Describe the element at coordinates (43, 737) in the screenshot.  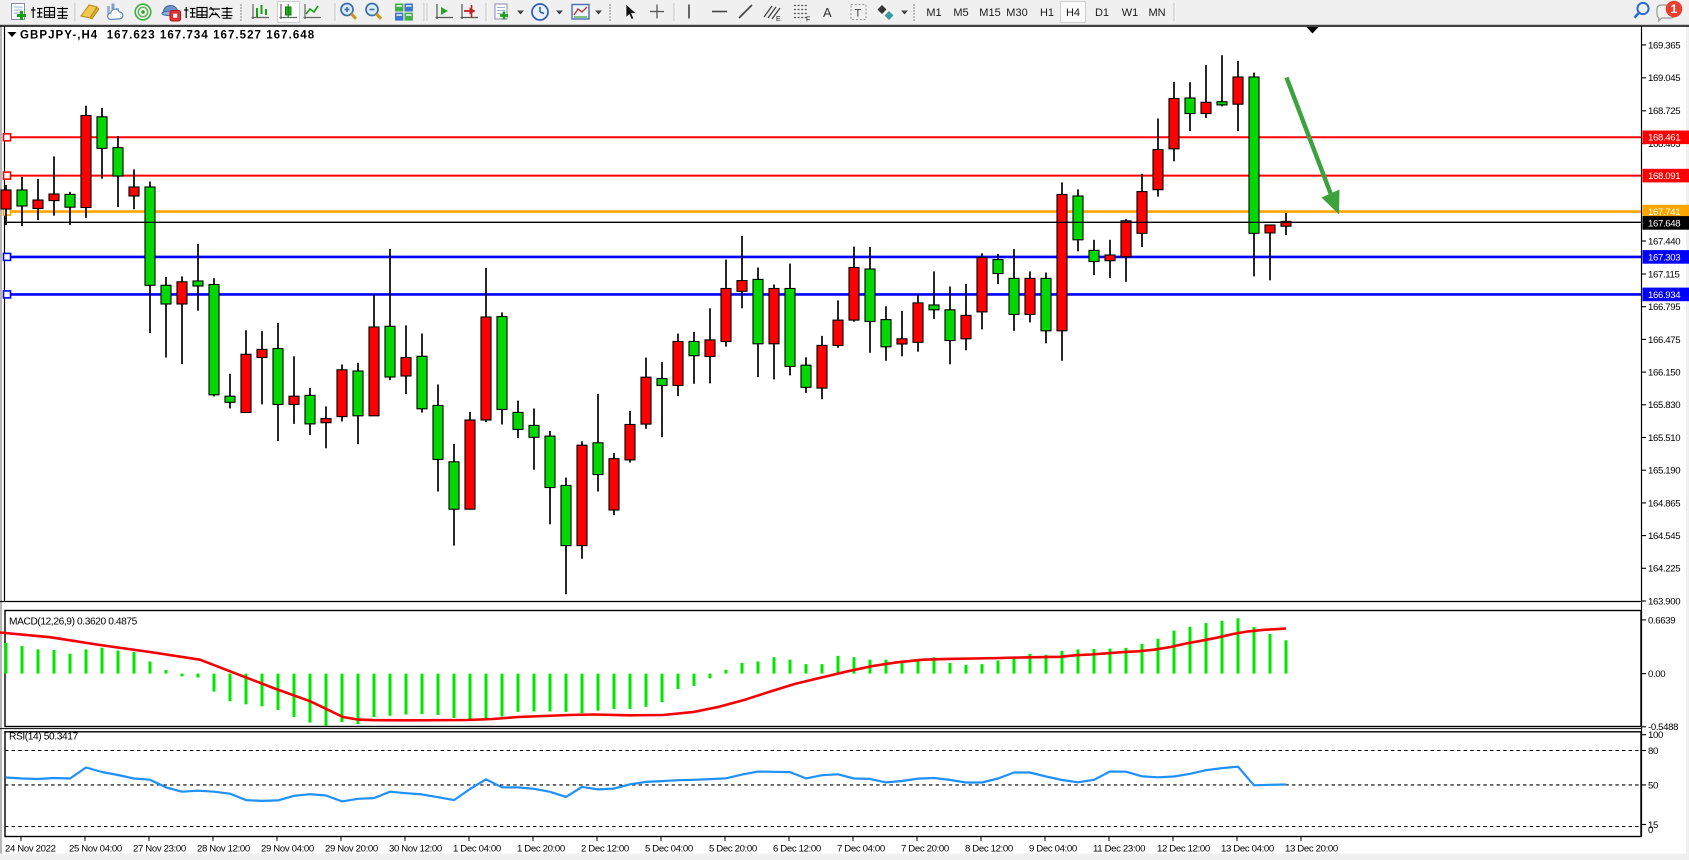
I see `svg-text: RSI(14) 50.3417` at that location.